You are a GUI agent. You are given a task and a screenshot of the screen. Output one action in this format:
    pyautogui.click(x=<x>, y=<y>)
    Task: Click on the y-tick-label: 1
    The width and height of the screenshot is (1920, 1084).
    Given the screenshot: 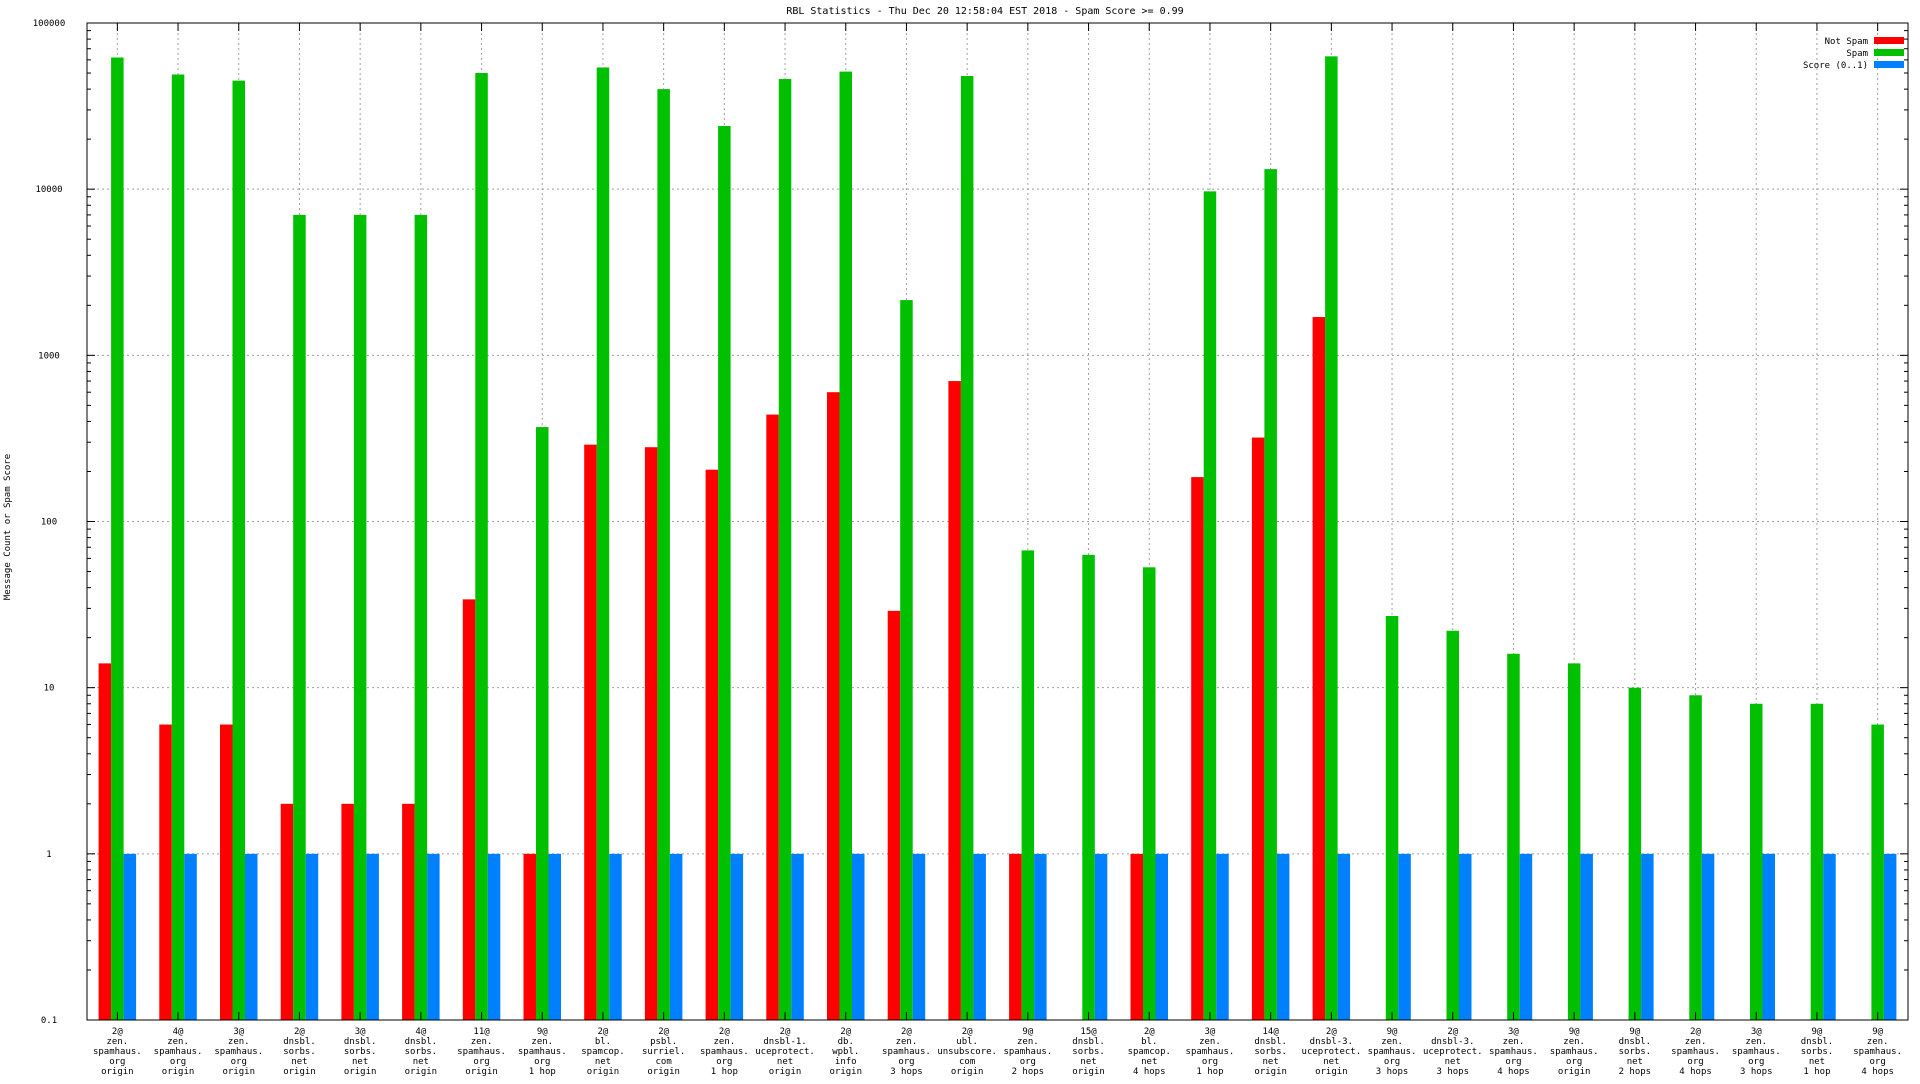 What is the action you would take?
    pyautogui.click(x=48, y=855)
    